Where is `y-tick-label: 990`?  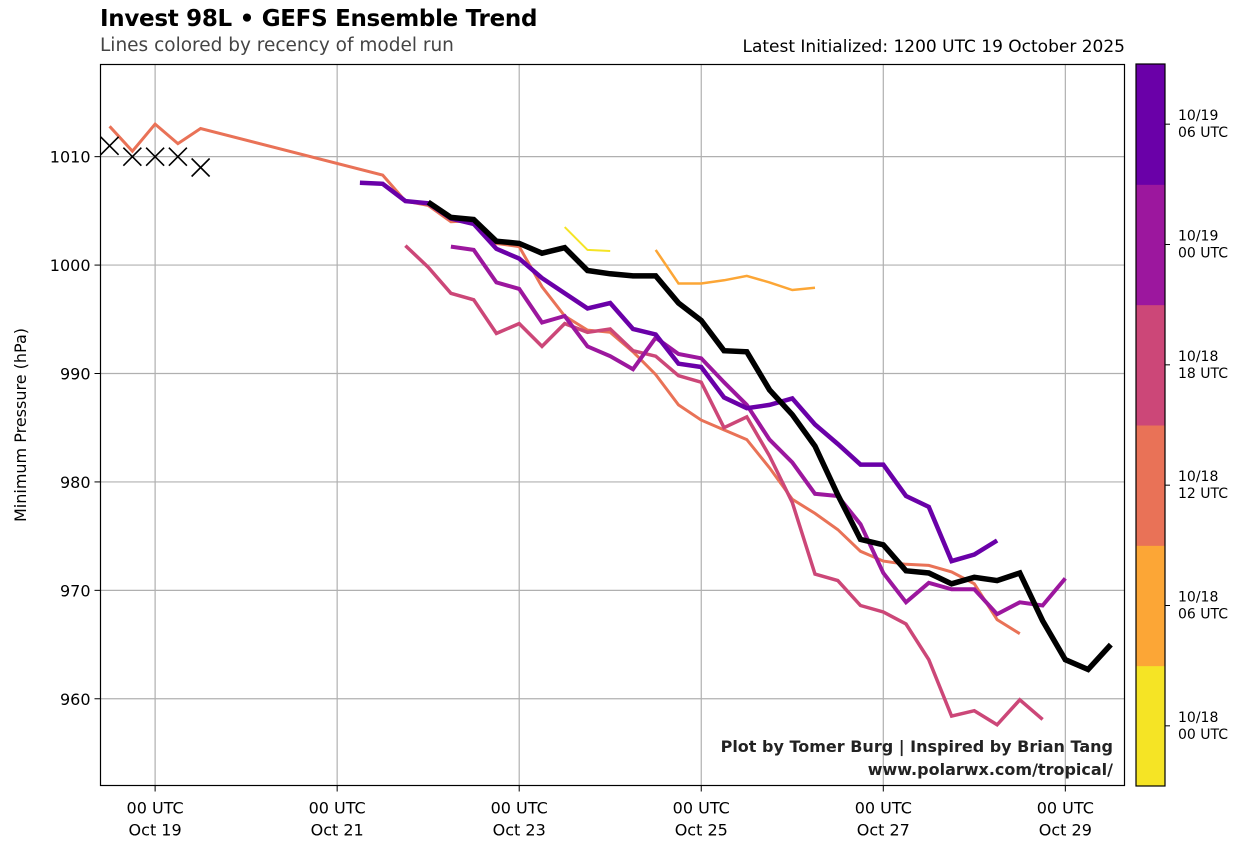 y-tick-label: 990 is located at coordinates (75, 374).